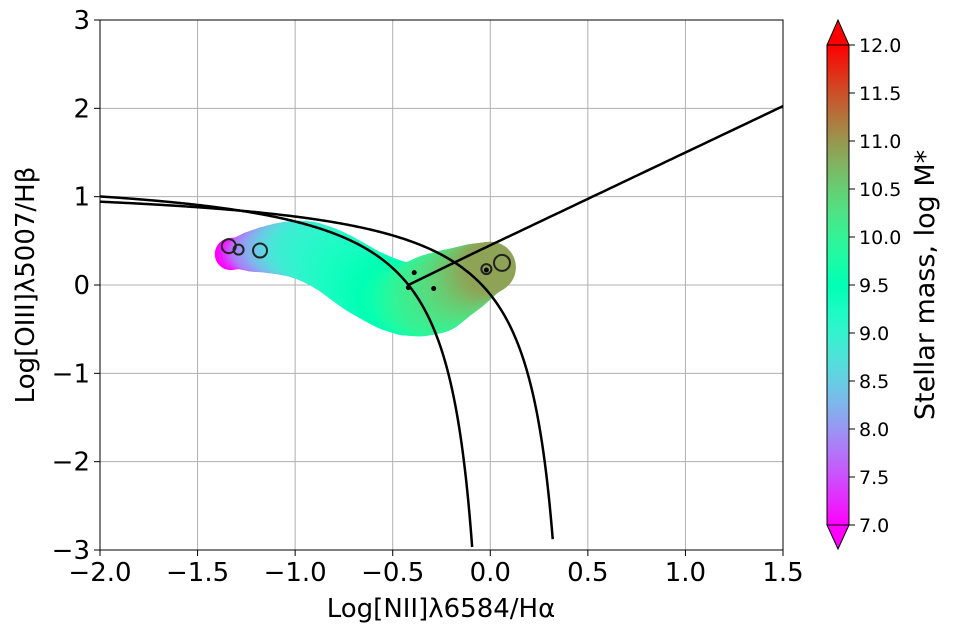 This screenshot has width=953, height=634. Describe the element at coordinates (490, 573) in the screenshot. I see `x-tick-label: 0.0` at that location.